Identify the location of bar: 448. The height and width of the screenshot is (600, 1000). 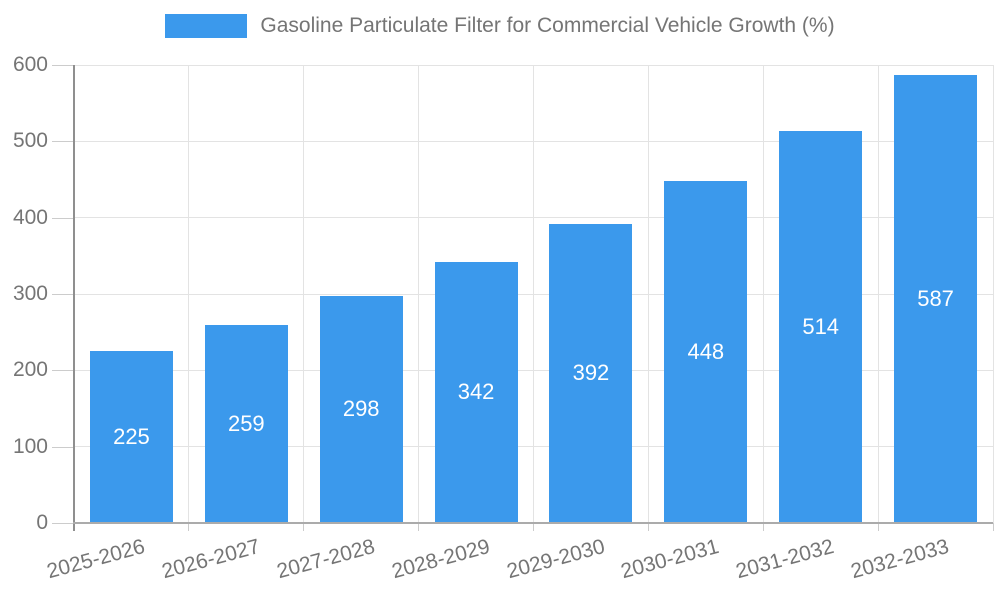
(706, 352).